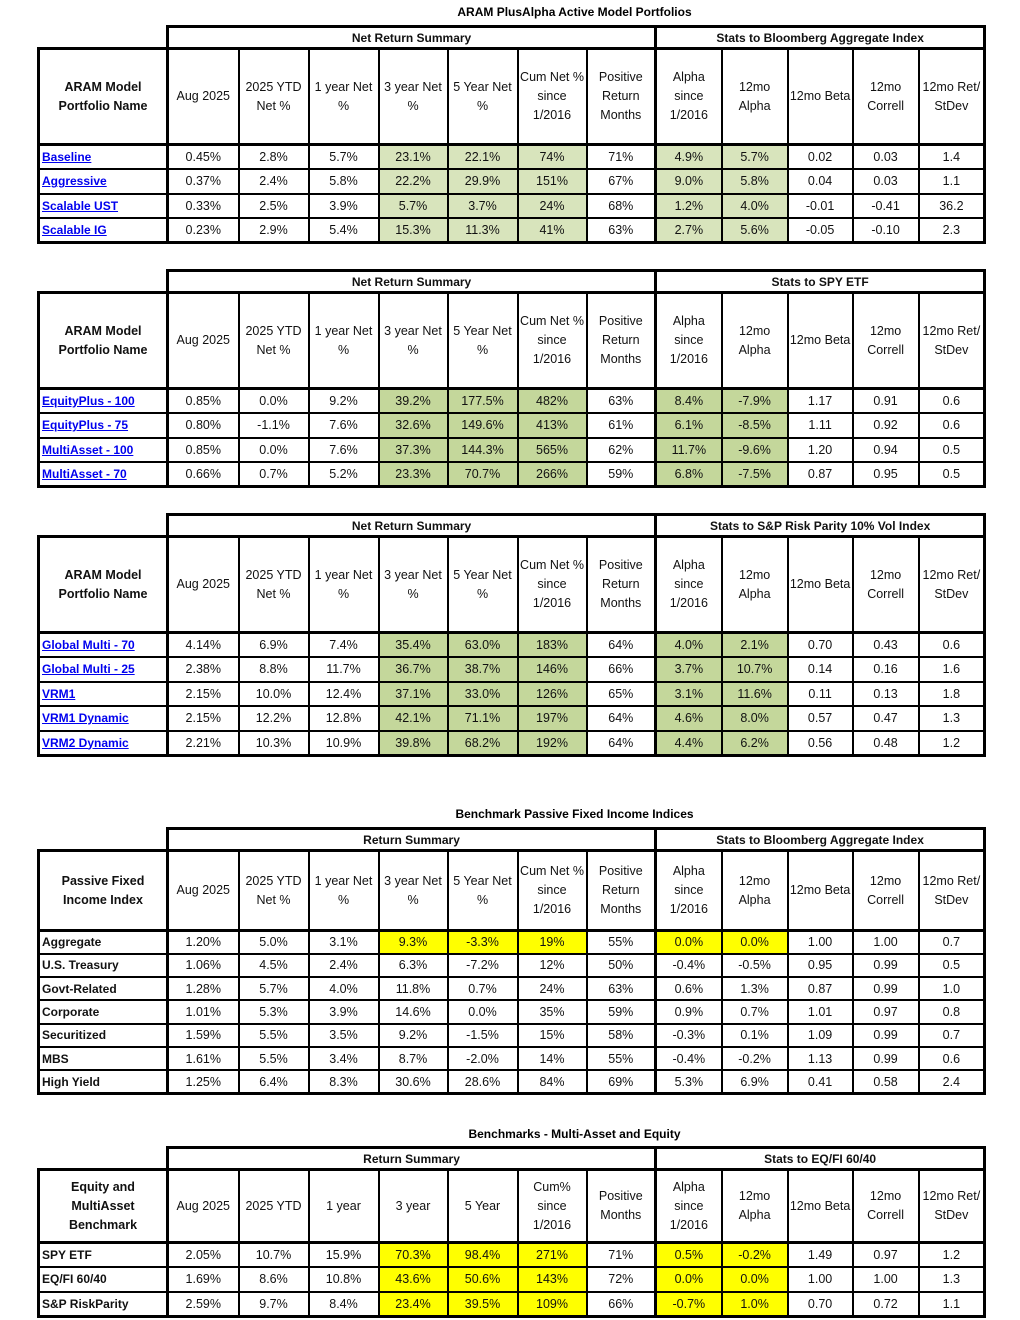 Image resolution: width=1020 pixels, height=1320 pixels. I want to click on portfolio-link: MultiAsset - 100, so click(88, 449).